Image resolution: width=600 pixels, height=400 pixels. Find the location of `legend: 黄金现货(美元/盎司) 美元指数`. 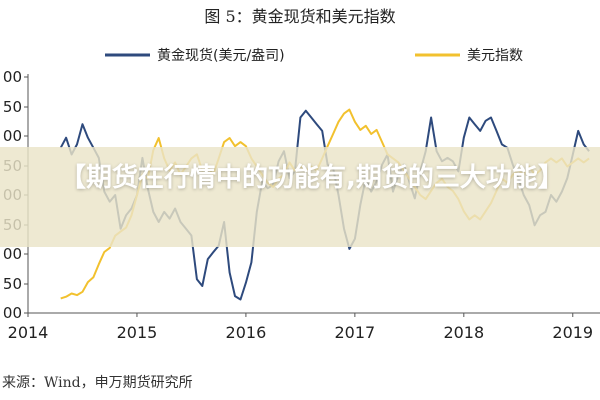

legend: 黄金现货(美元/盎司) 美元指数 is located at coordinates (314, 55).